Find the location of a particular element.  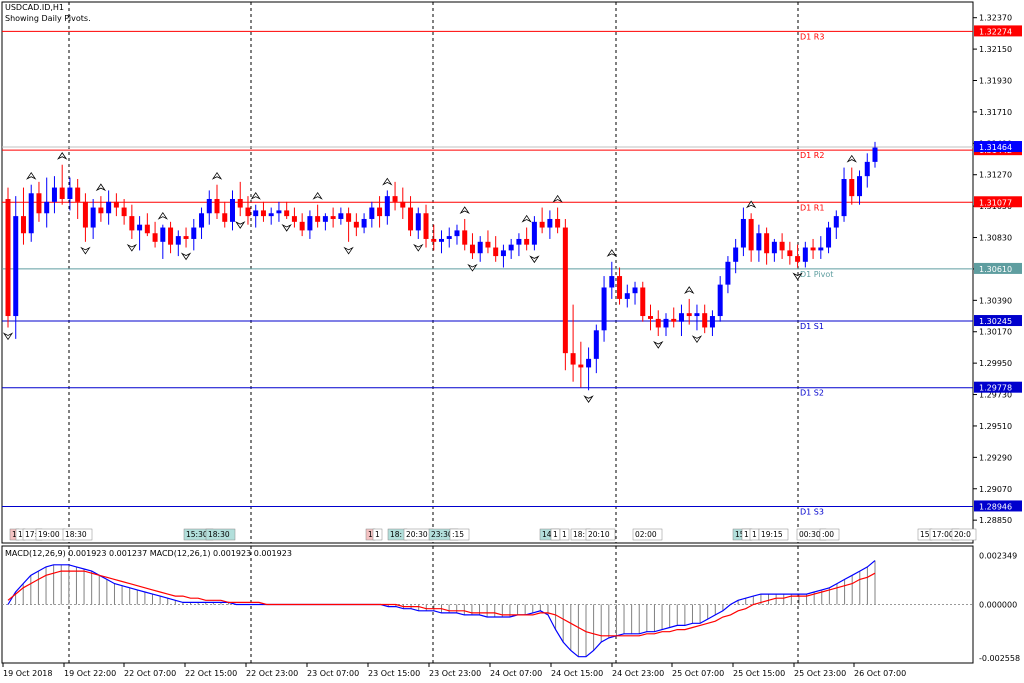

current-price-tag is located at coordinates (998, 147).